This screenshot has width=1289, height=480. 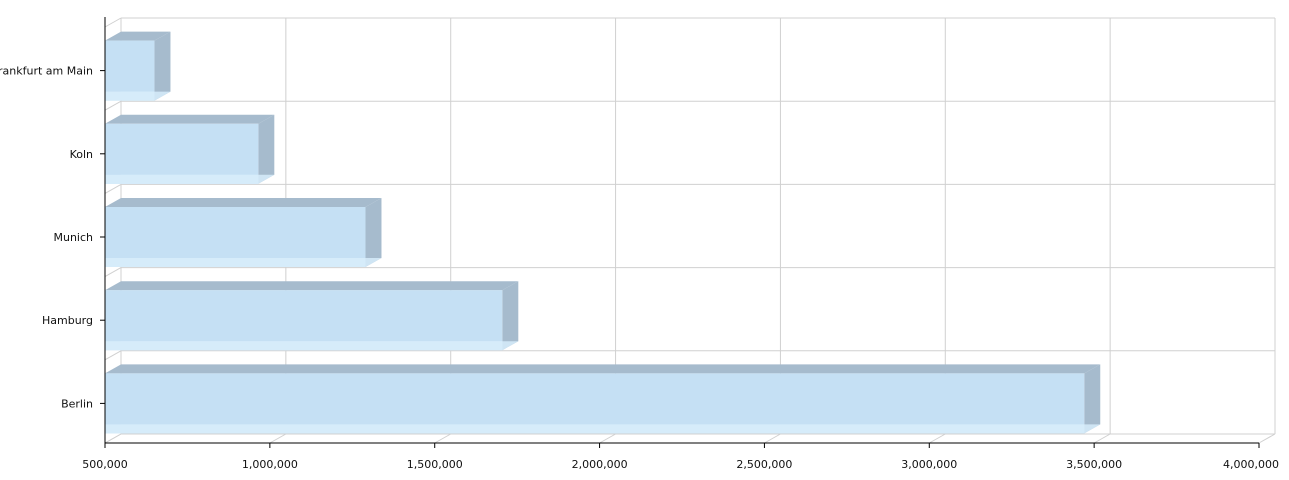 What do you see at coordinates (67, 320) in the screenshot?
I see `y-tick-label: Hamburg` at bounding box center [67, 320].